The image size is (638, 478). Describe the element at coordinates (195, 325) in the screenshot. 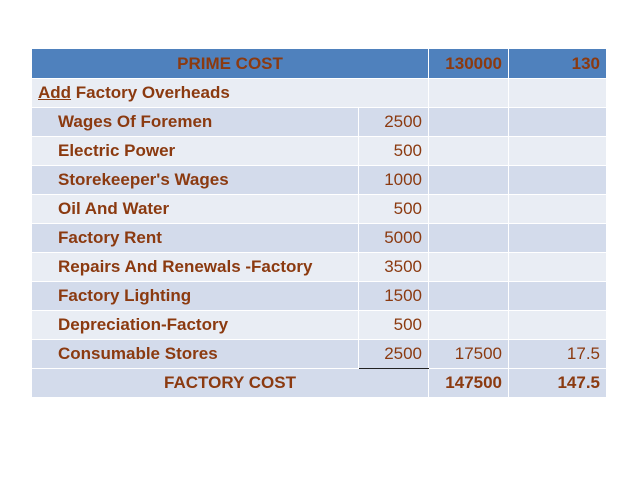

I see `item-label: Depreciation-Factory` at that location.